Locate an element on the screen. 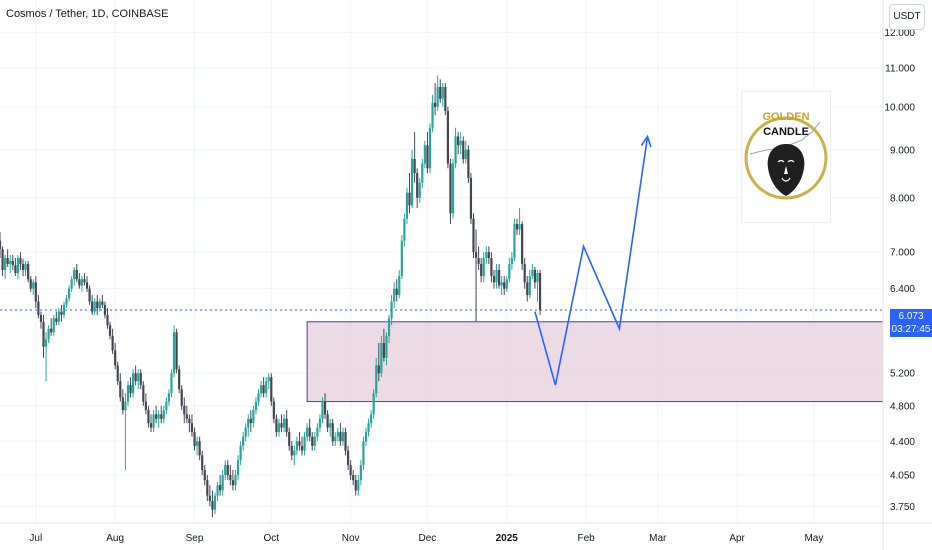 Image resolution: width=932 pixels, height=550 pixels. price-axis-label: 4.800 is located at coordinates (902, 406).